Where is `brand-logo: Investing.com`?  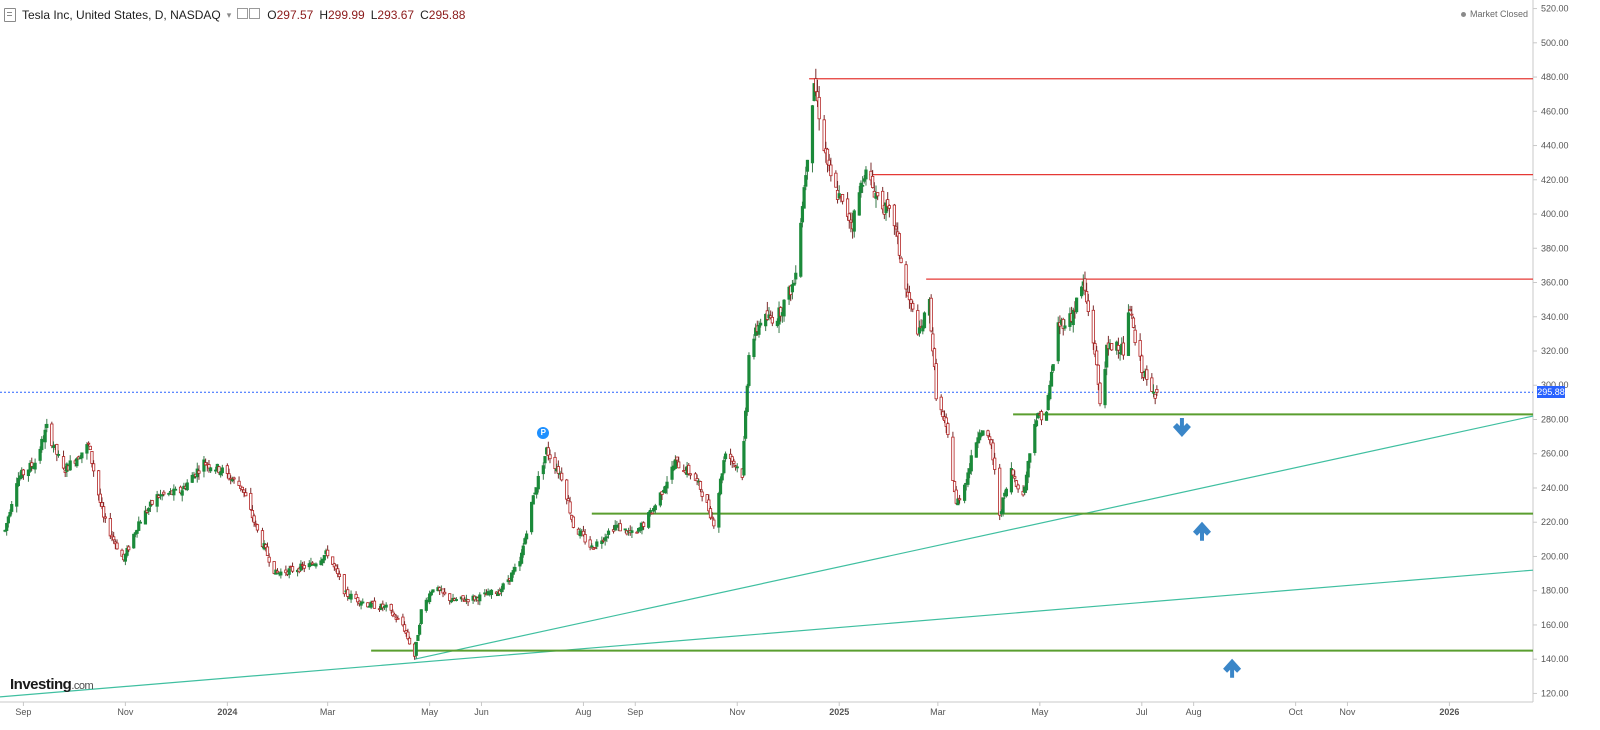 brand-logo: Investing.com is located at coordinates (52, 684).